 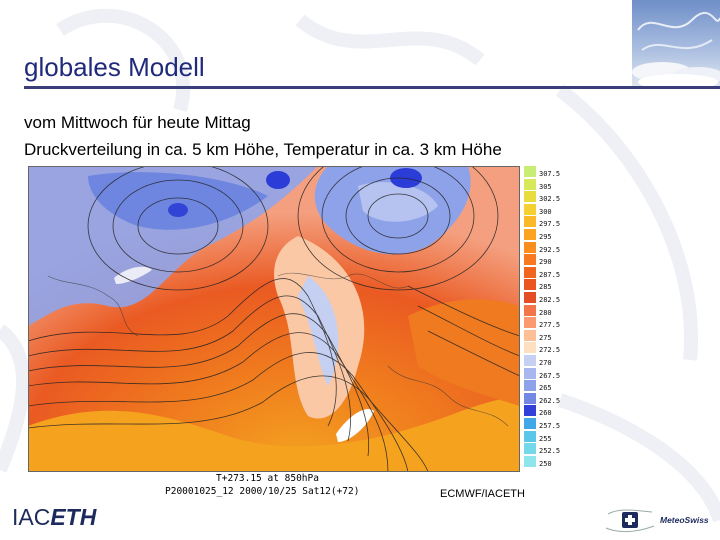 What do you see at coordinates (630, 521) in the screenshot?
I see `swiss-cross-icon` at bounding box center [630, 521].